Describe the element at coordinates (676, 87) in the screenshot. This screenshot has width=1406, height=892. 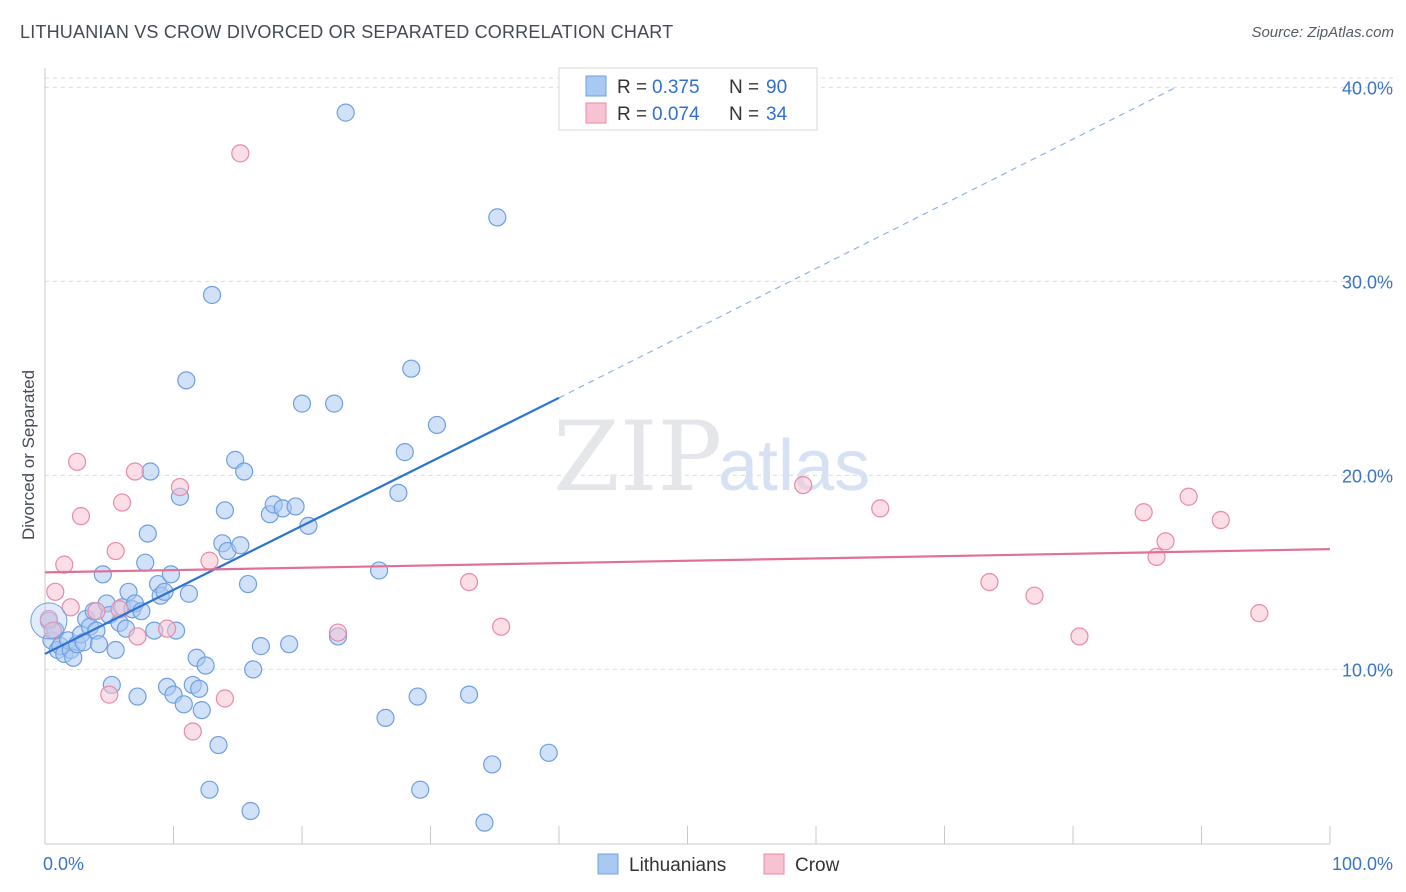
I see `legend-r-value-1: 0.375` at that location.